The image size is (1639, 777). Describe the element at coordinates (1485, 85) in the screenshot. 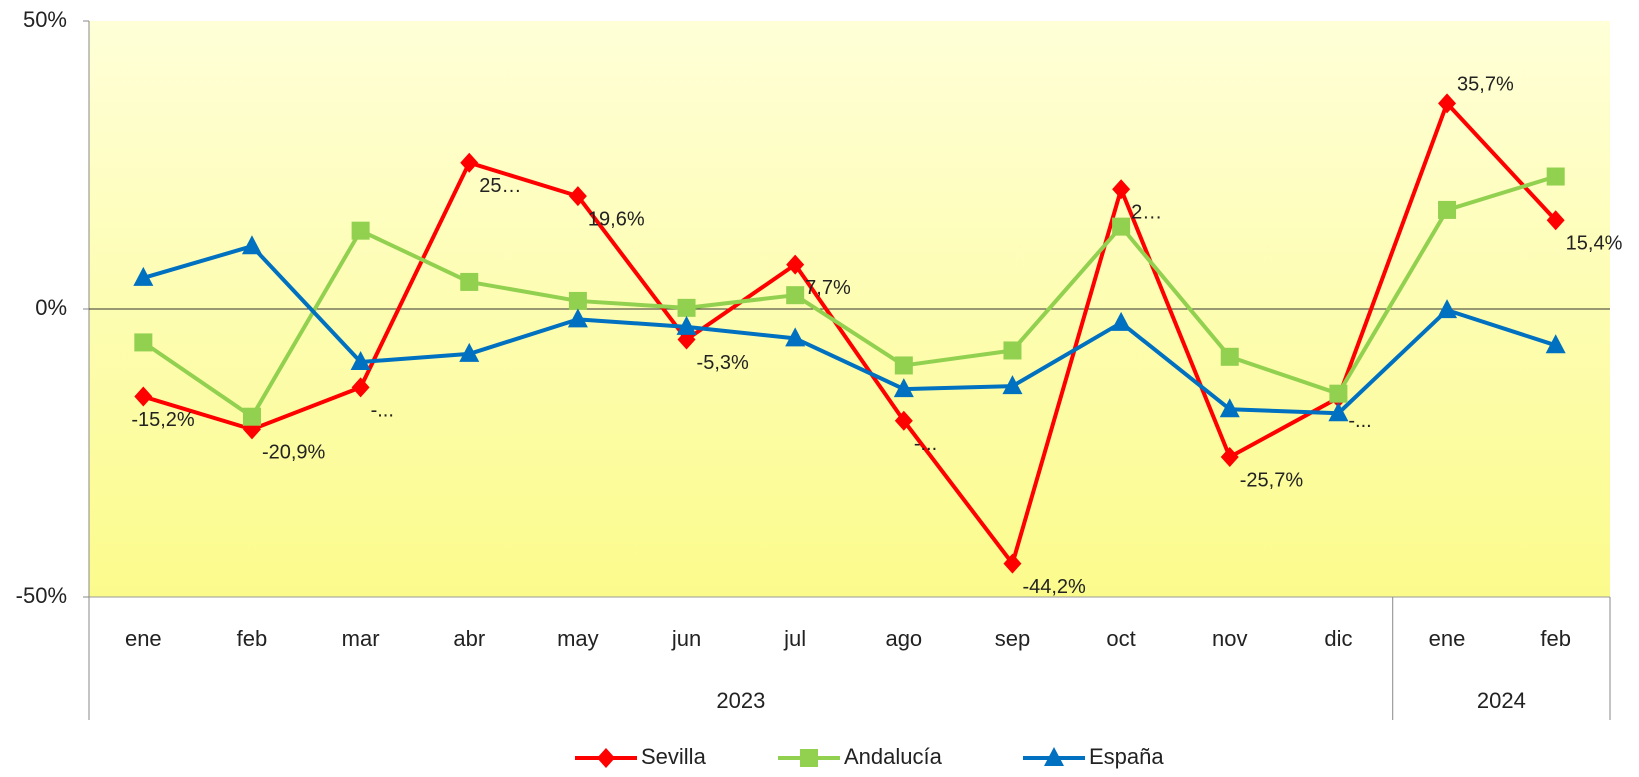

I see `data-label: 35,7%` at that location.